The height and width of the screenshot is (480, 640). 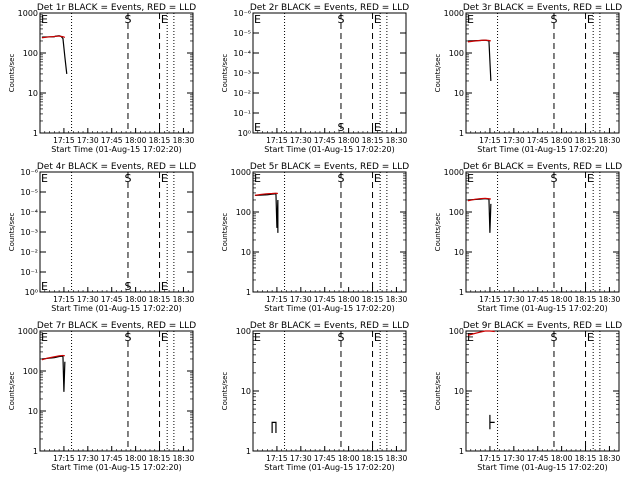 What do you see at coordinates (116, 8) in the screenshot?
I see `chart-title: Det 1r BLACK = Events, RED = LLD` at bounding box center [116, 8].